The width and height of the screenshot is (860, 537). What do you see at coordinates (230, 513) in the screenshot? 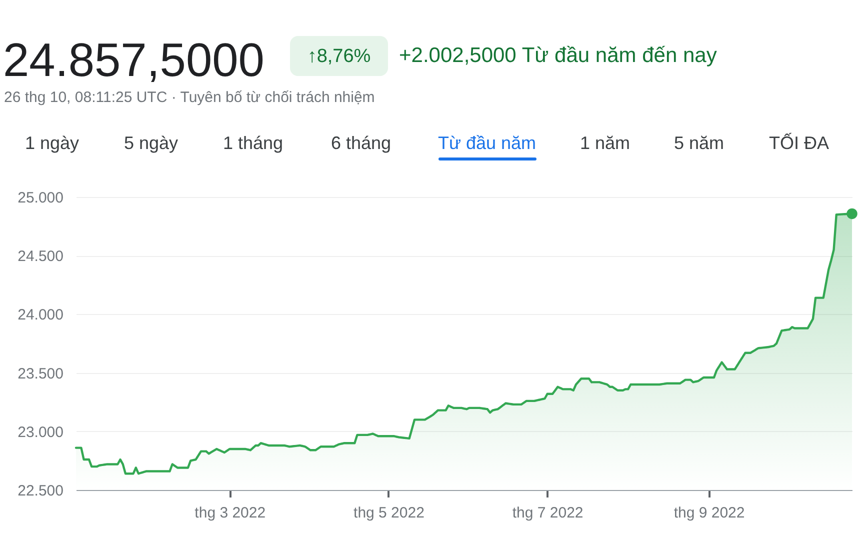
I see `x-tick-label: thg 3 2022` at bounding box center [230, 513].